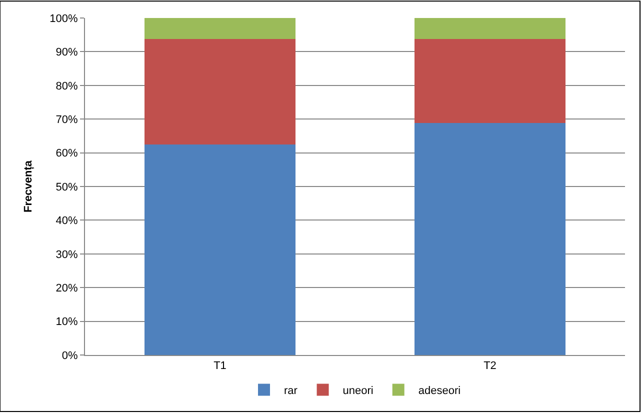 The image size is (641, 416). Describe the element at coordinates (67, 187) in the screenshot. I see `y-tick-label: 50%` at that location.